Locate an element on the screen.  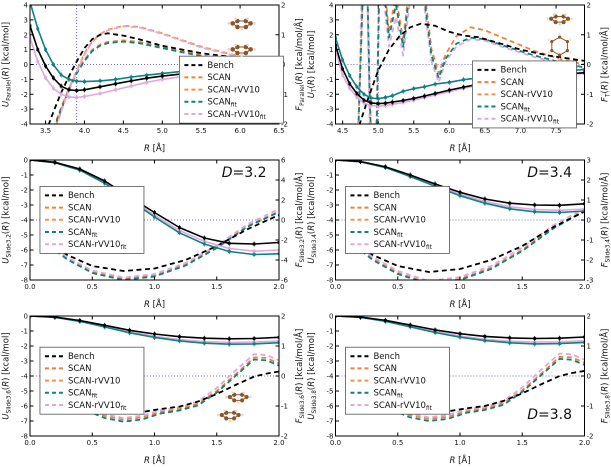
svg-text: 0.0 is located at coordinates (29, 443).